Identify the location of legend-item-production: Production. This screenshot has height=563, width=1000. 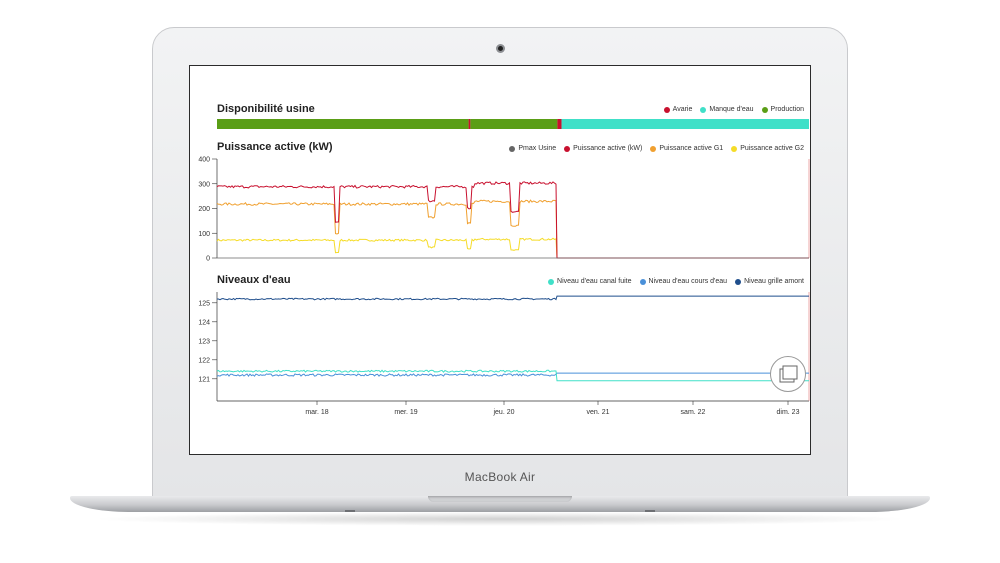
(782, 109).